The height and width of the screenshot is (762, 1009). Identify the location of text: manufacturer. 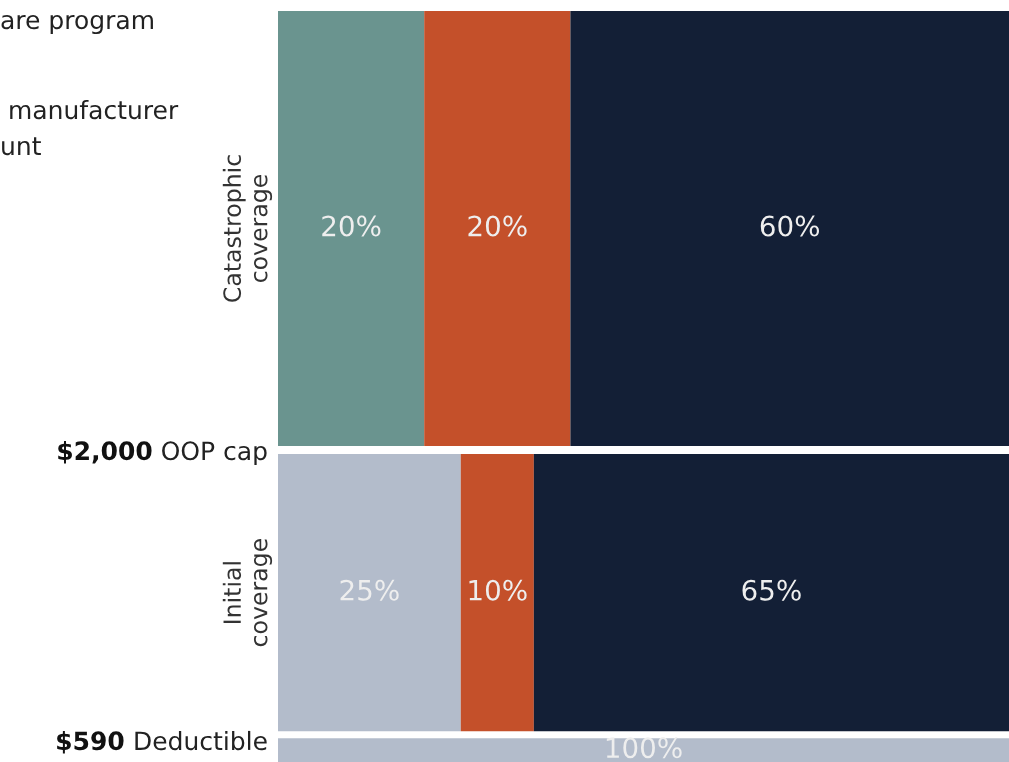
(94, 109).